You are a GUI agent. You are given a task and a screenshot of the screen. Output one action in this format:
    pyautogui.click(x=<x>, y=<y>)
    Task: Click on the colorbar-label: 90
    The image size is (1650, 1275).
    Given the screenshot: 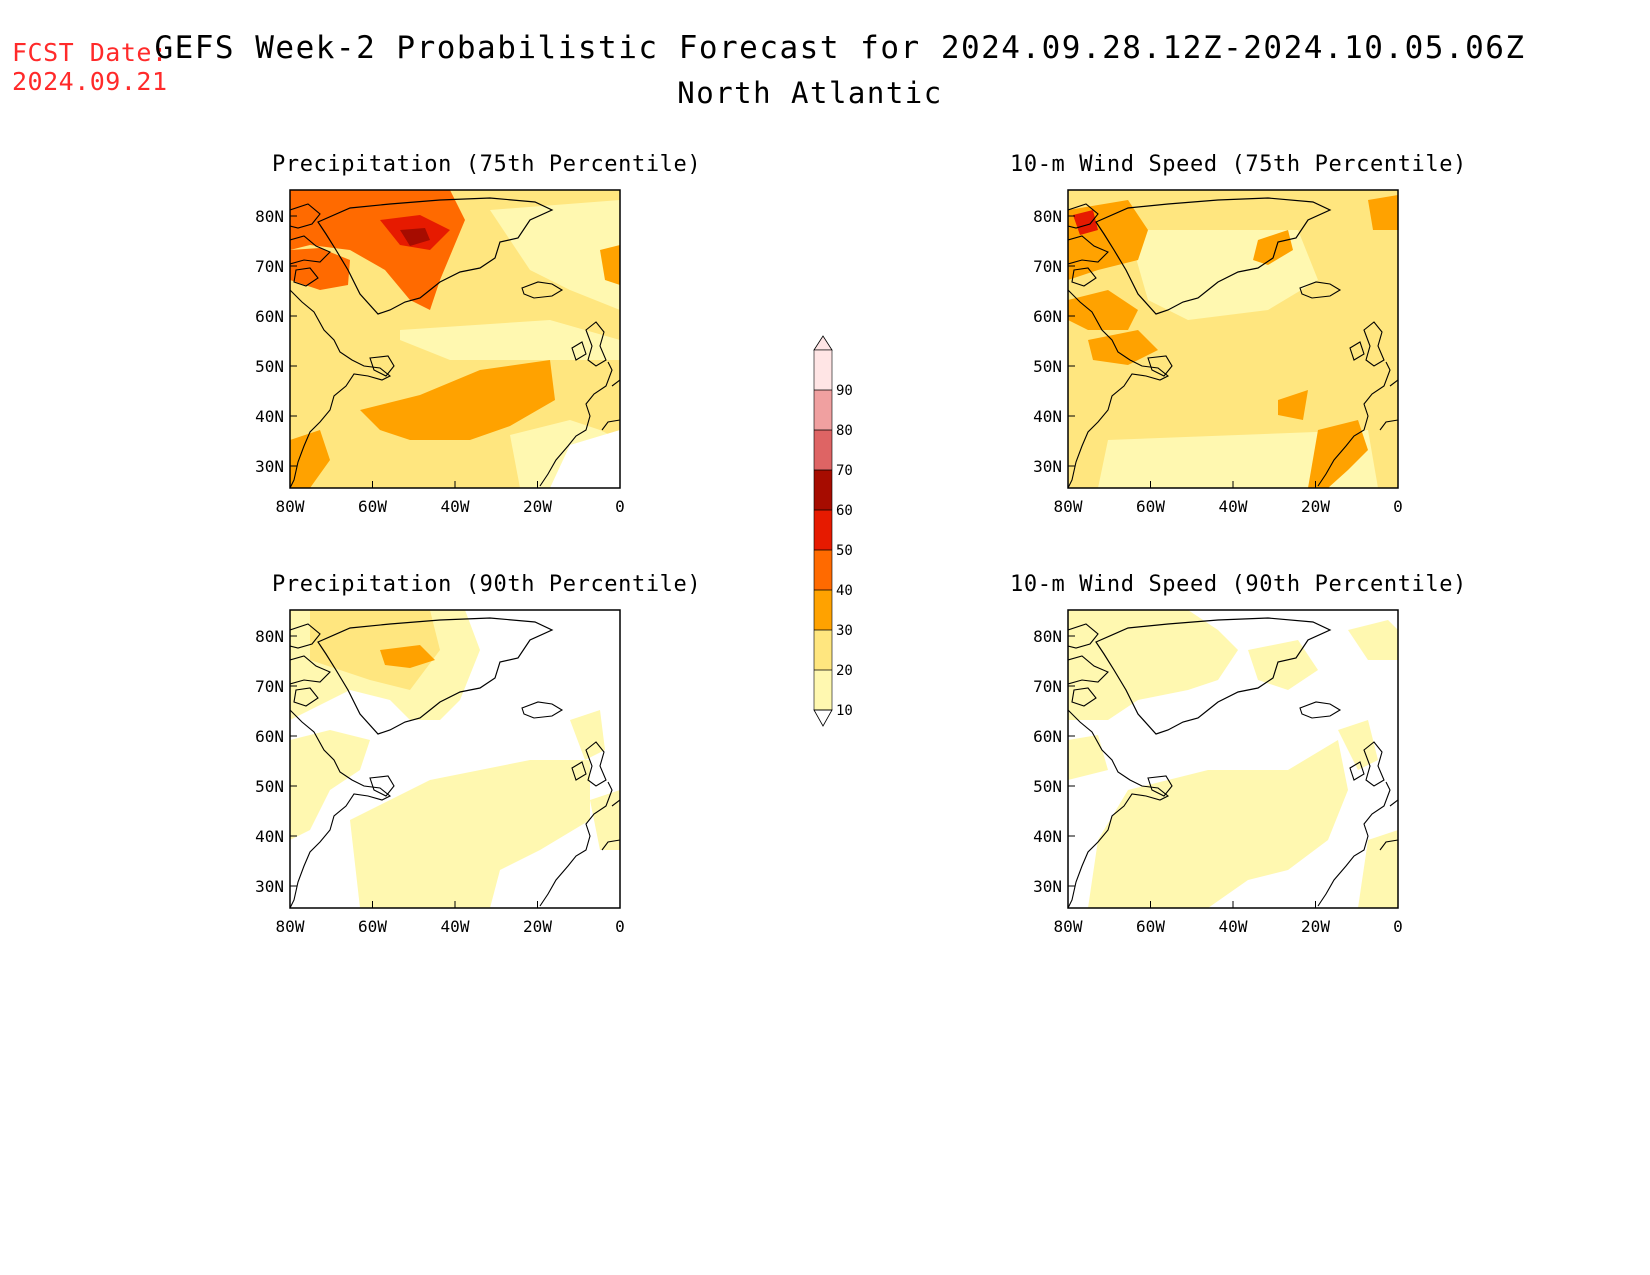 What is the action you would take?
    pyautogui.click(x=844, y=391)
    